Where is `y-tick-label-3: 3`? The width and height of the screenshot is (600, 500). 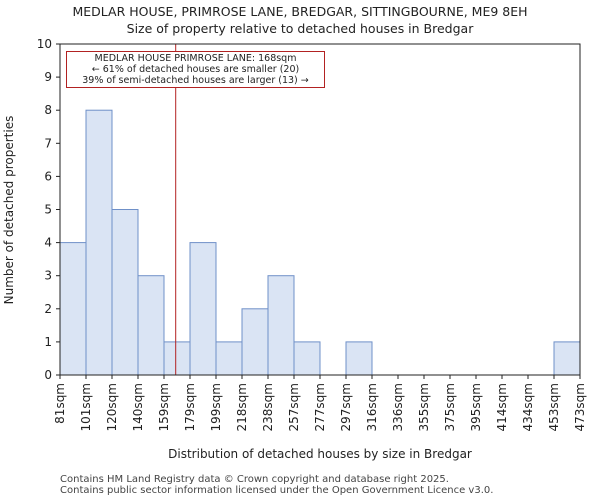 y-tick-label-3: 3 is located at coordinates (48, 276).